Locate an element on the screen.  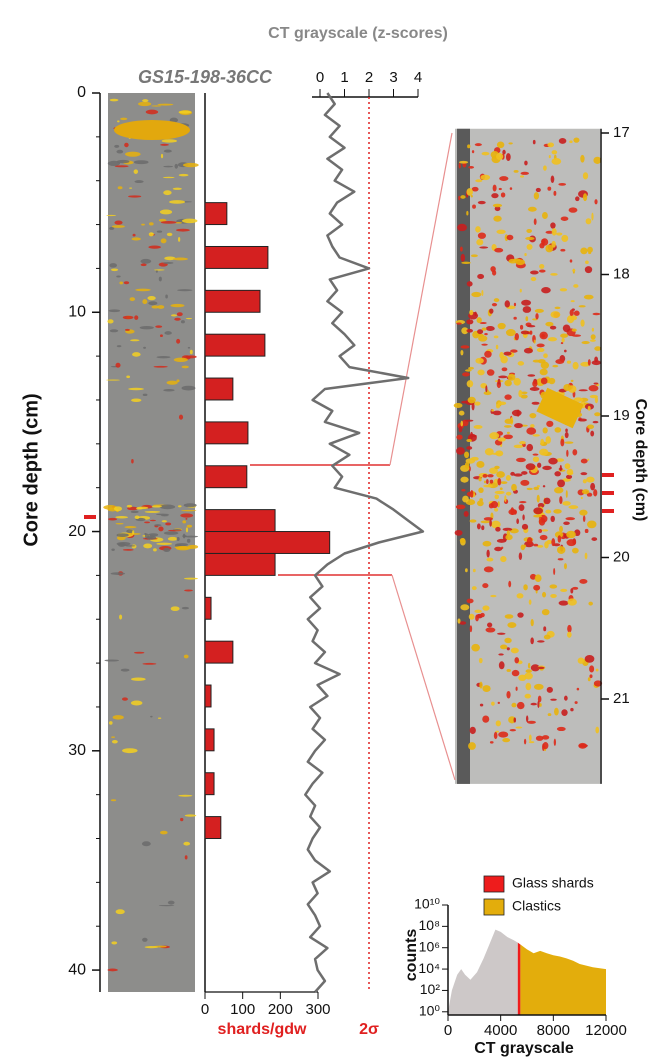
core-title: GS15-198-36CC is located at coordinates (205, 77).